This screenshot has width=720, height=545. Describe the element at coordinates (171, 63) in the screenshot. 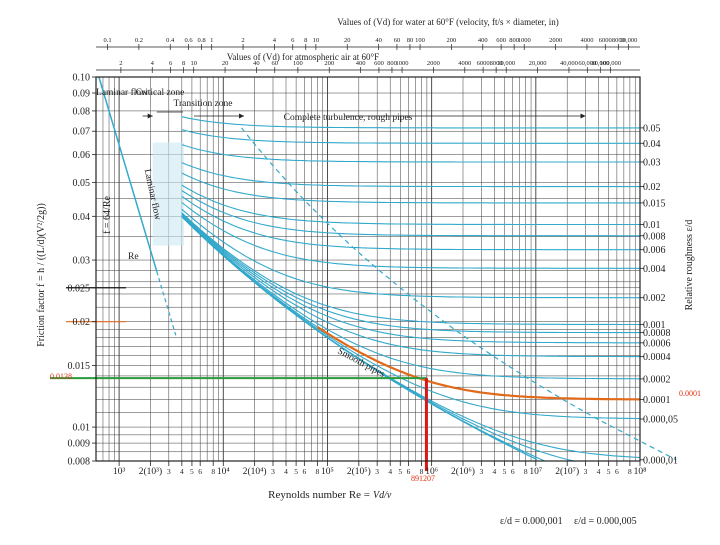

I see `top-axis-2-tick-label: 6` at that location.